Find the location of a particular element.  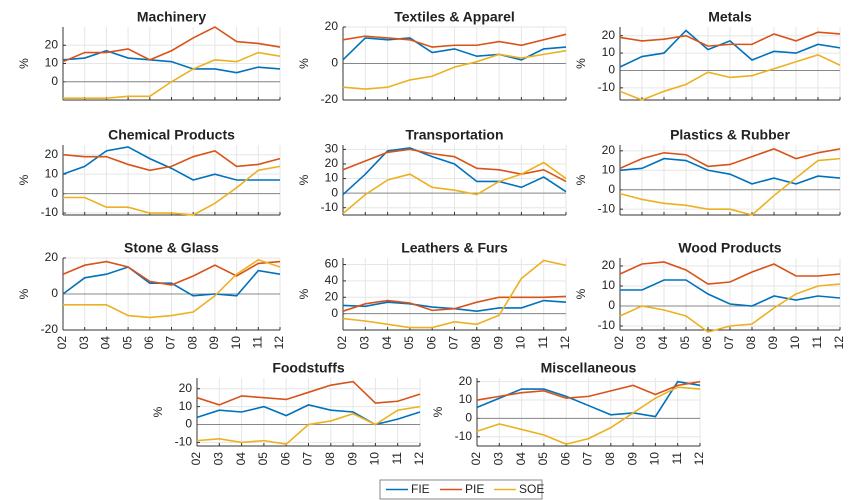

panel: -10 0 10 20 Metals% is located at coordinates (707, 55).